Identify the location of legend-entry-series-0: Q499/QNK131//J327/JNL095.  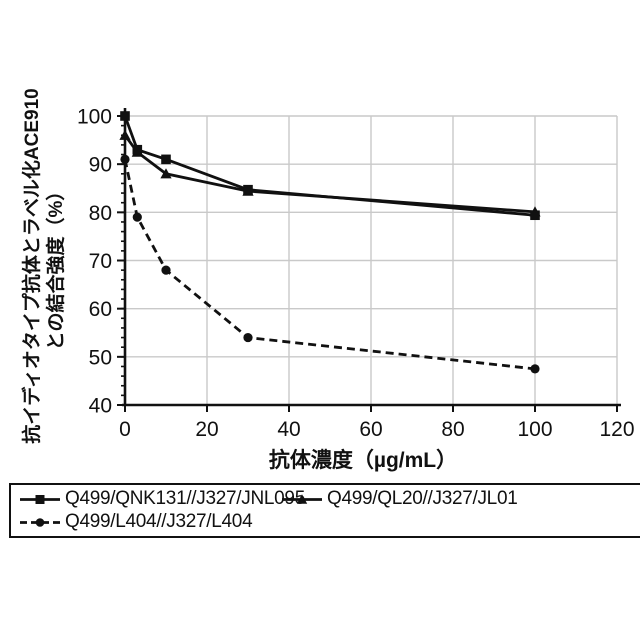
(162, 498).